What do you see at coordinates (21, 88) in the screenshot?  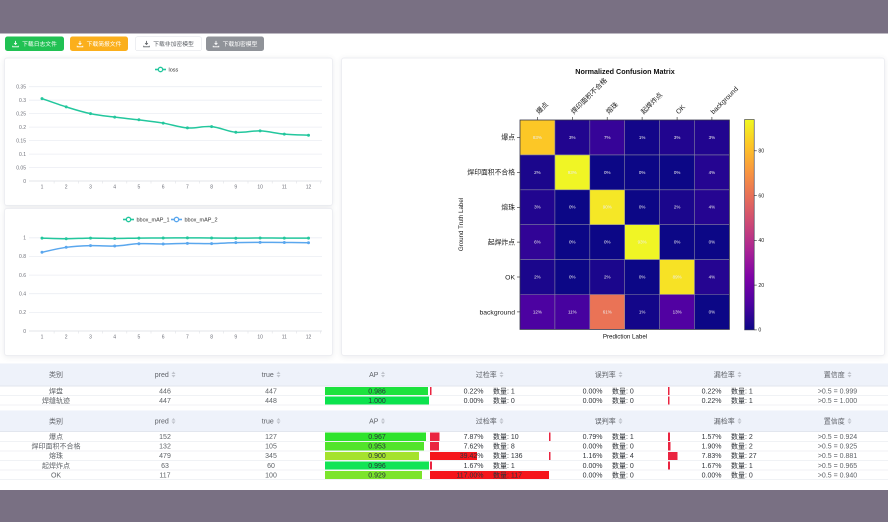 I see `svg-text: 0.35` at bounding box center [21, 88].